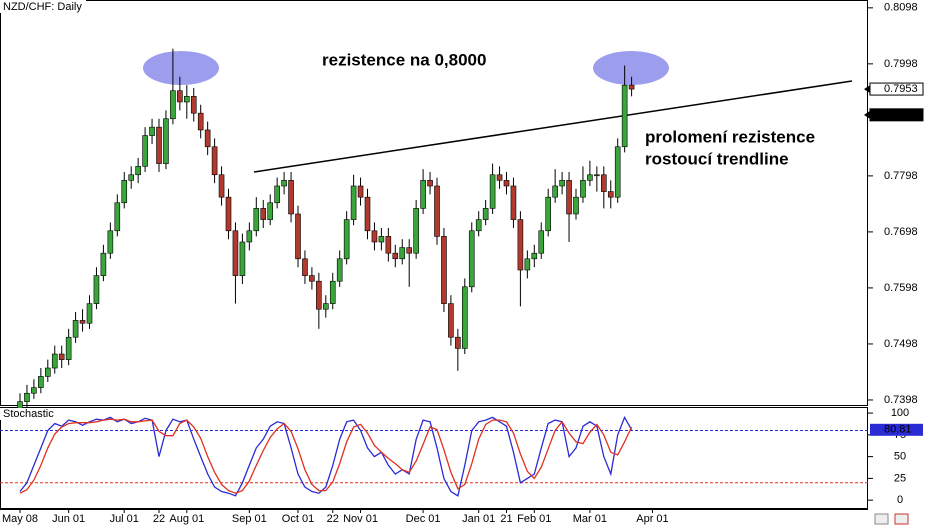 This screenshot has width=925, height=525. Describe the element at coordinates (901, 64) in the screenshot. I see `y-tick-label: 0.7998` at that location.